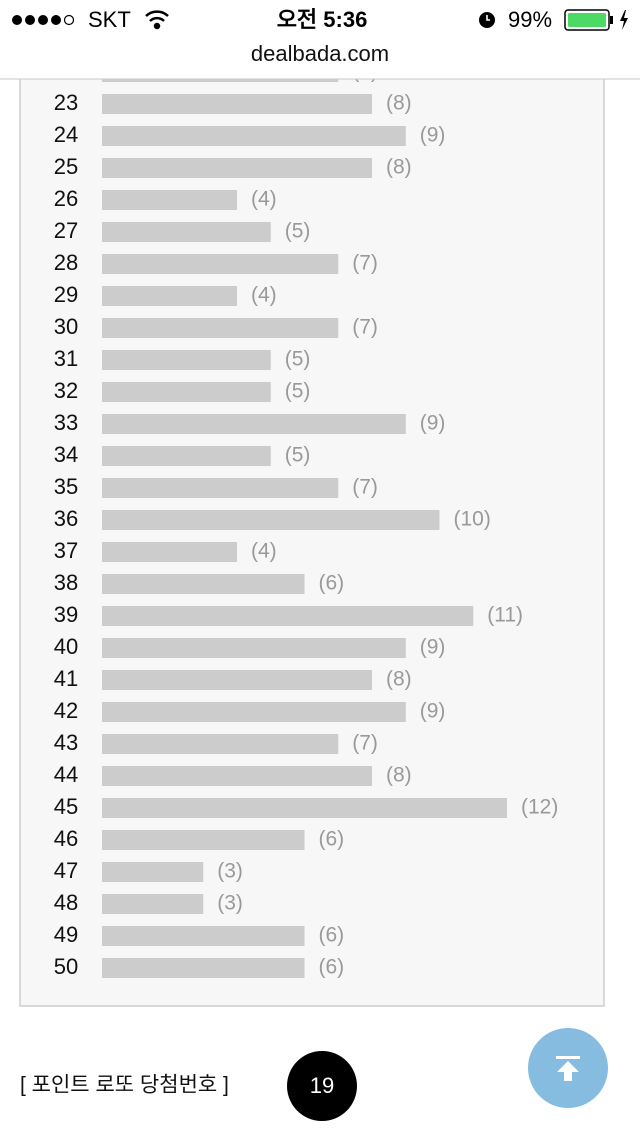 This screenshot has height=1136, width=640. I want to click on category-label: 34, so click(66, 454).